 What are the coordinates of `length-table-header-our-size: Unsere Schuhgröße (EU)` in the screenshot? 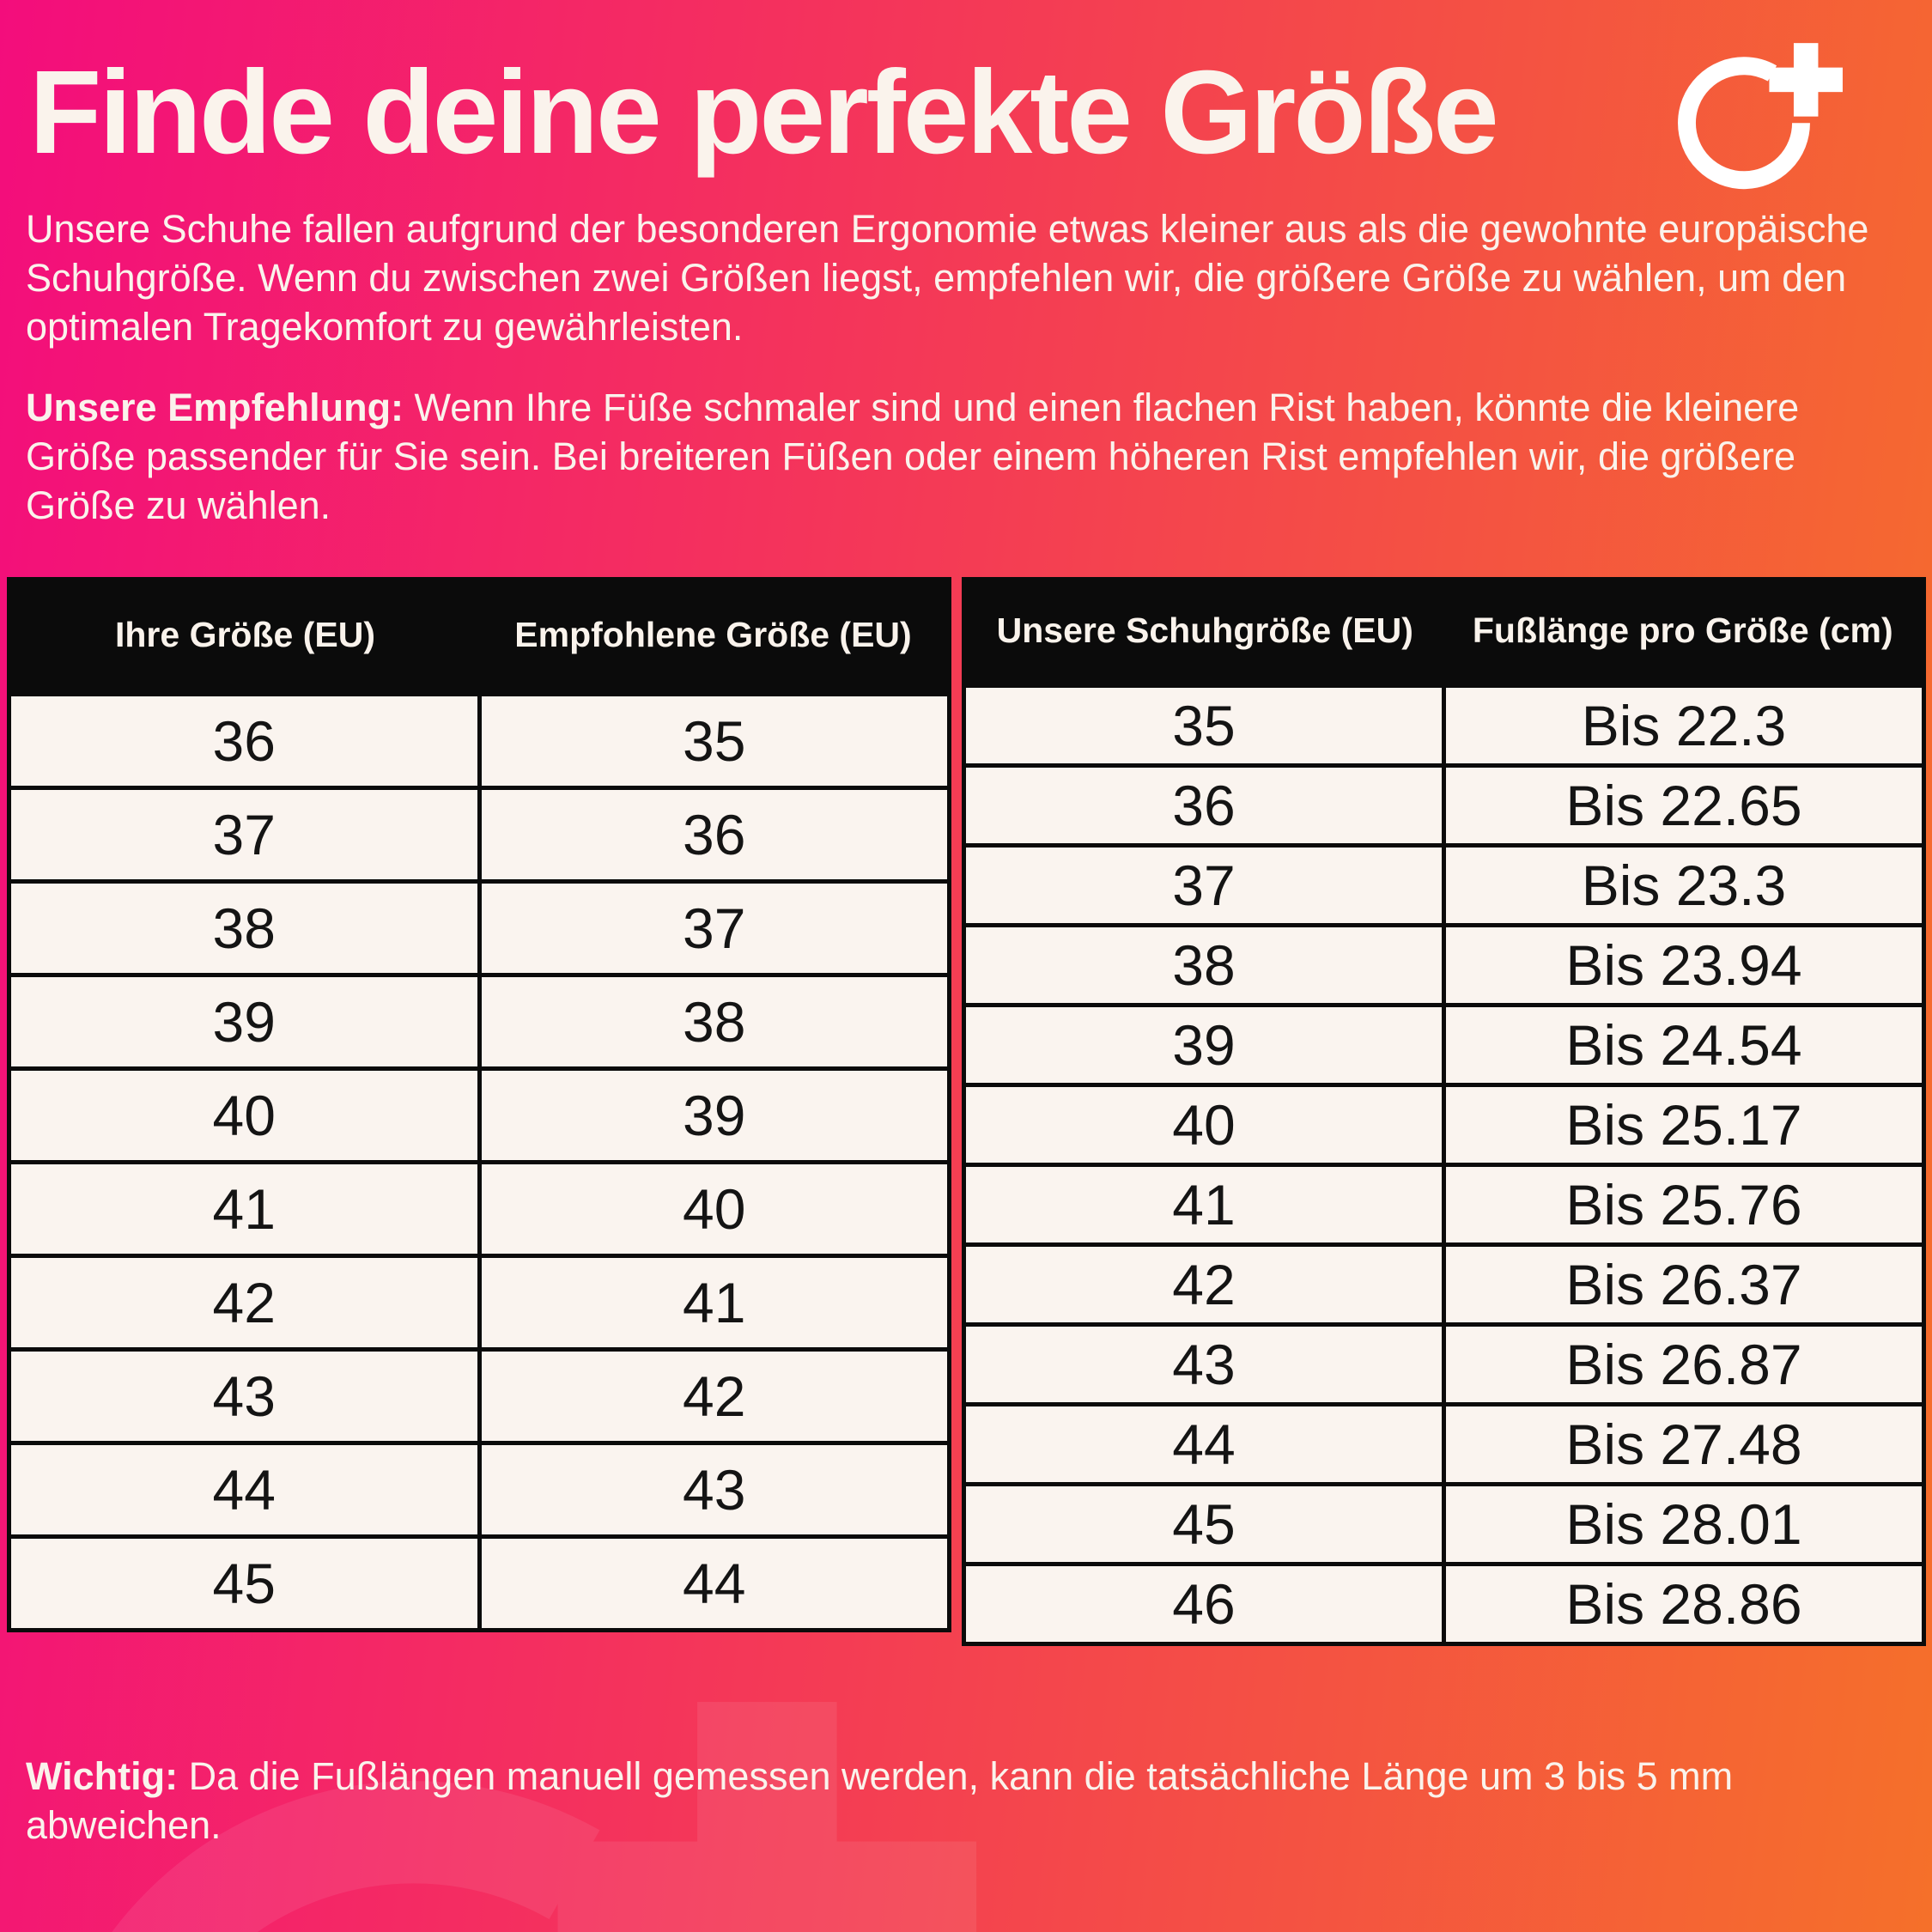 It's located at (1203, 631).